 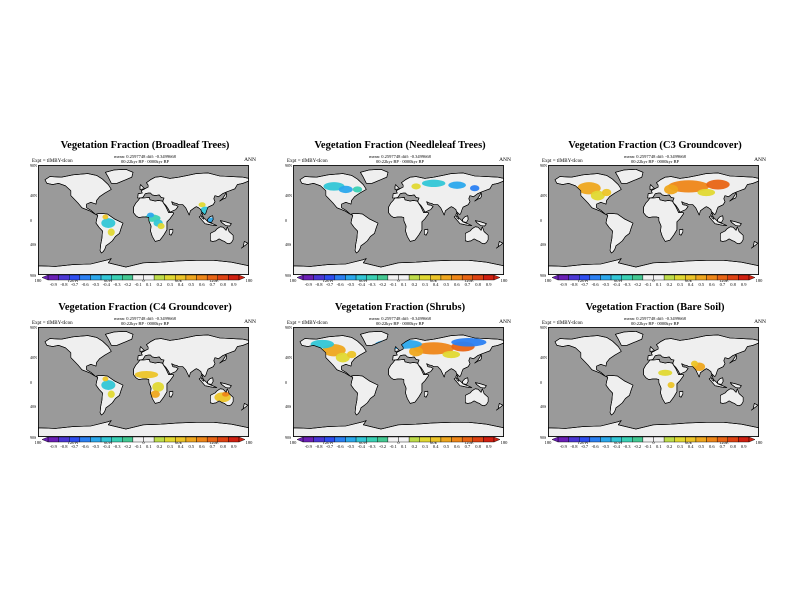 What do you see at coordinates (226, 394) in the screenshot?
I see `anomaly-patch-australia` at bounding box center [226, 394].